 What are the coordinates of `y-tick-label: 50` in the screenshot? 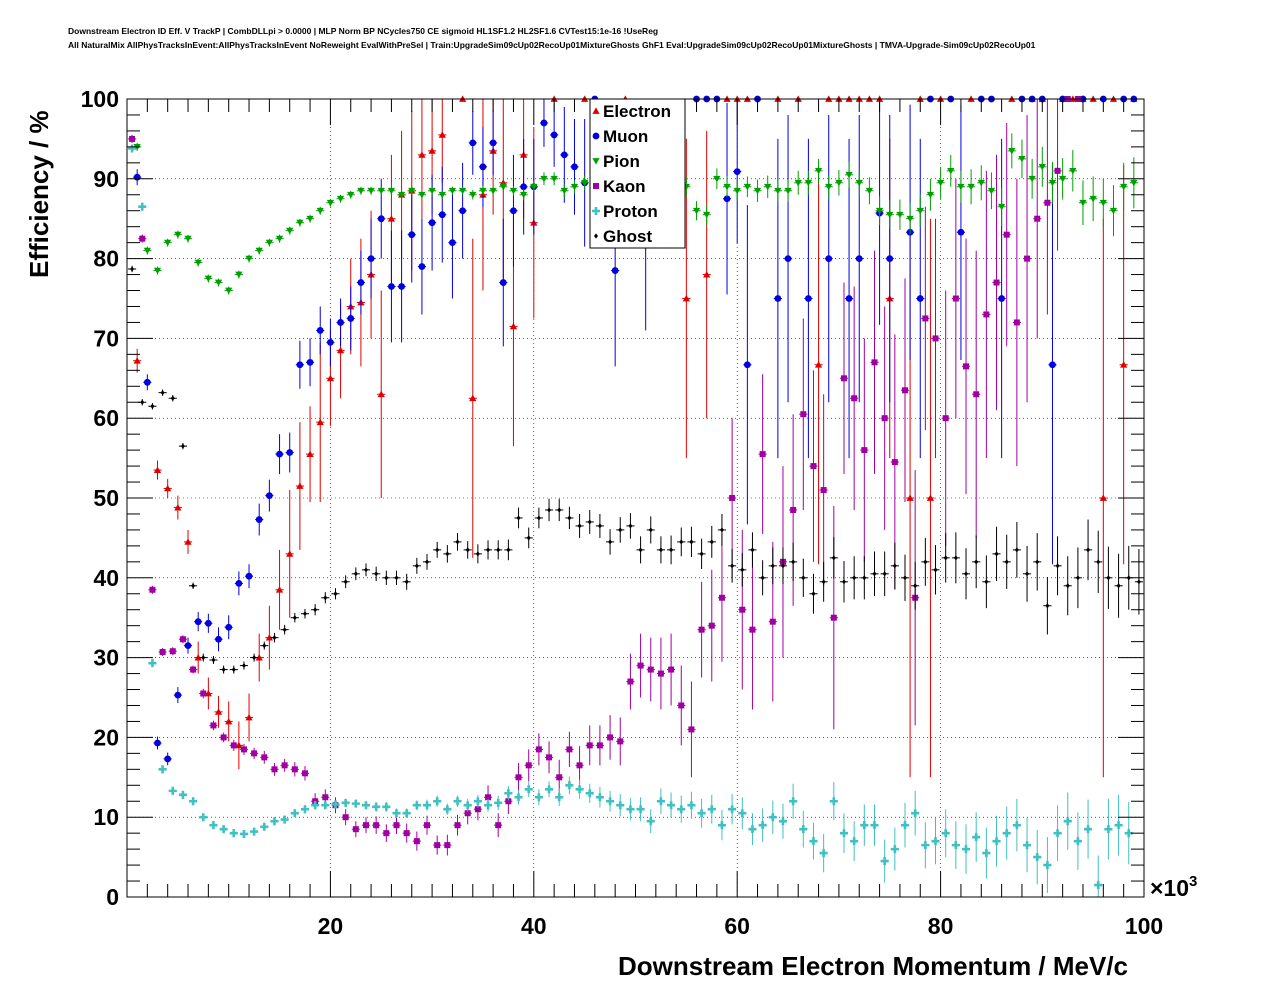 It's located at (106, 498).